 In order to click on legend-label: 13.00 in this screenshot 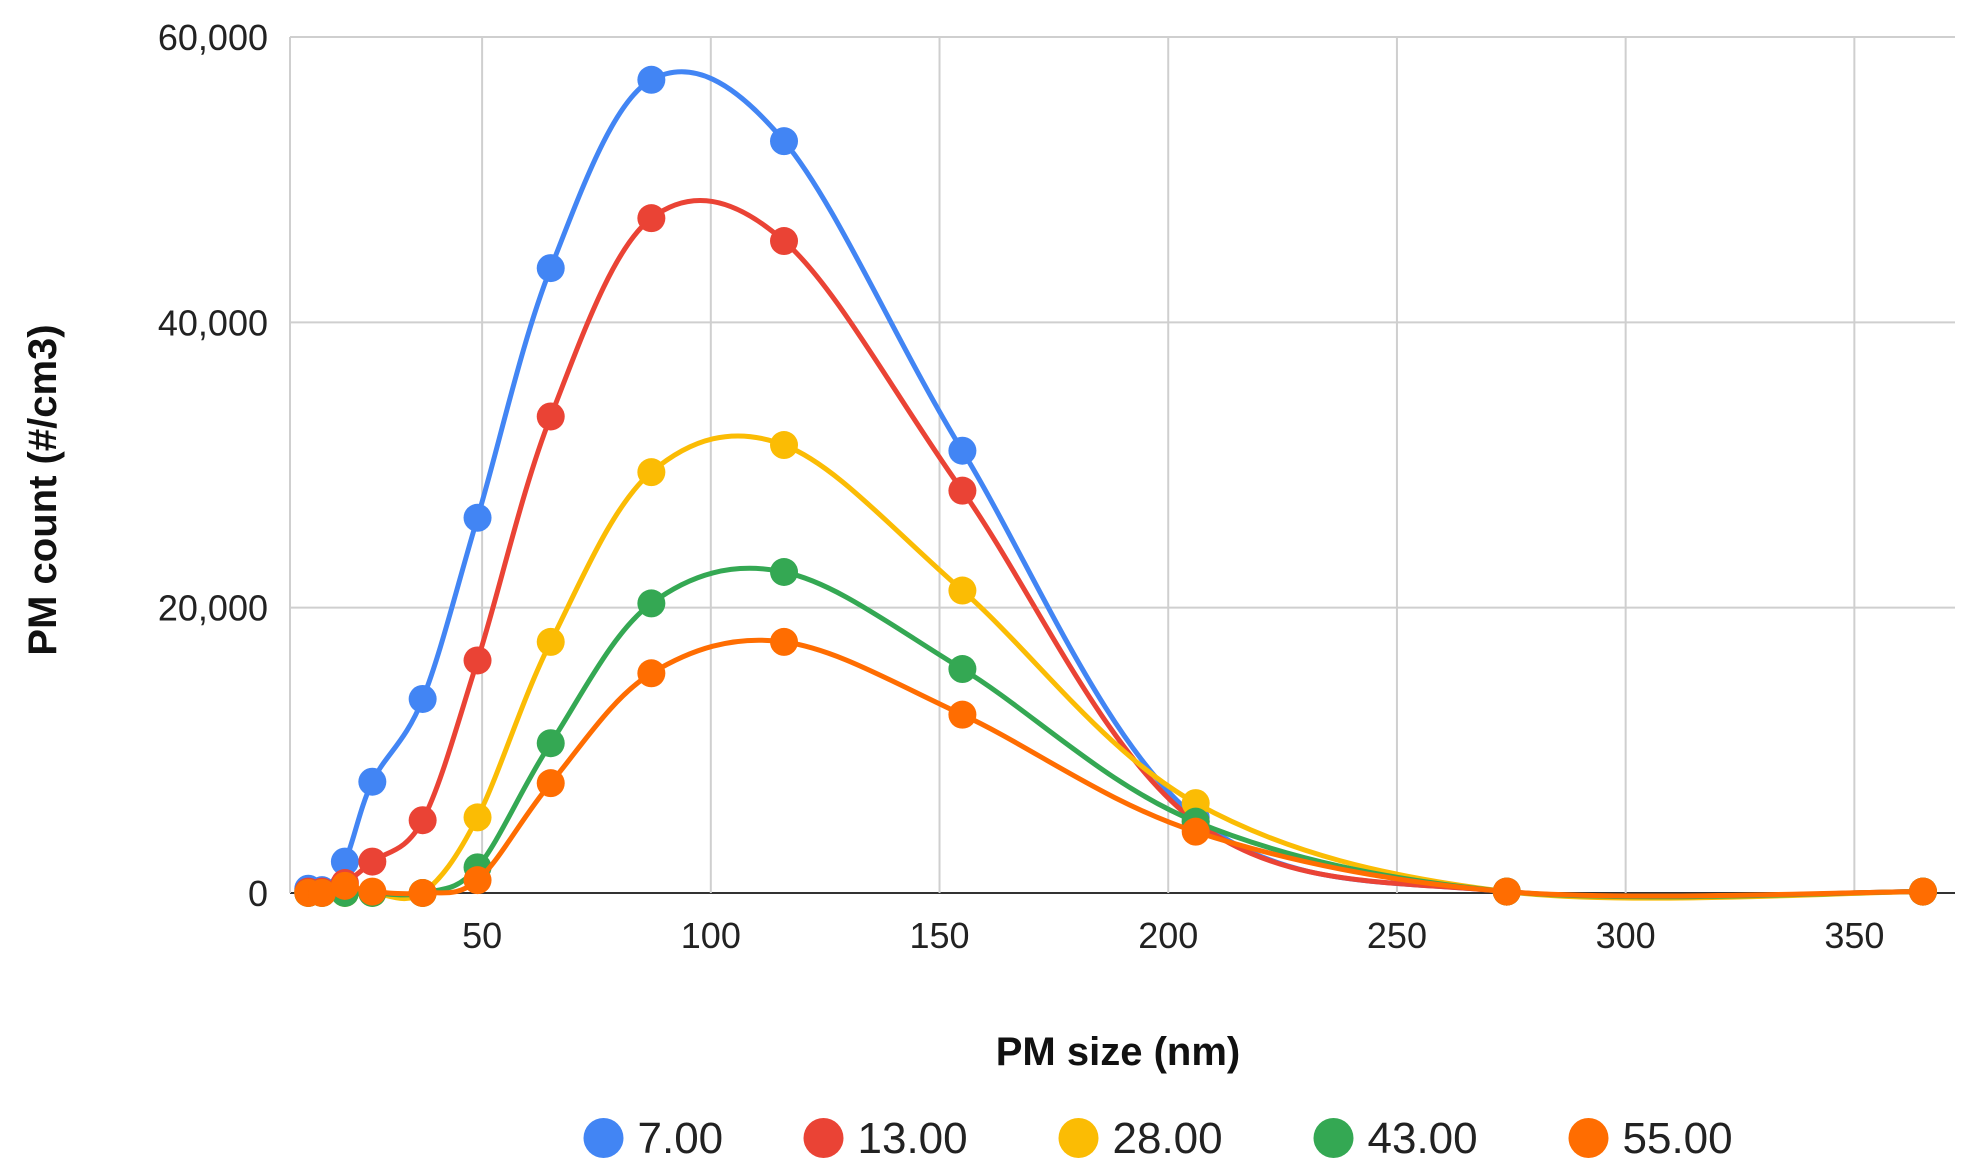, I will do `click(913, 1138)`.